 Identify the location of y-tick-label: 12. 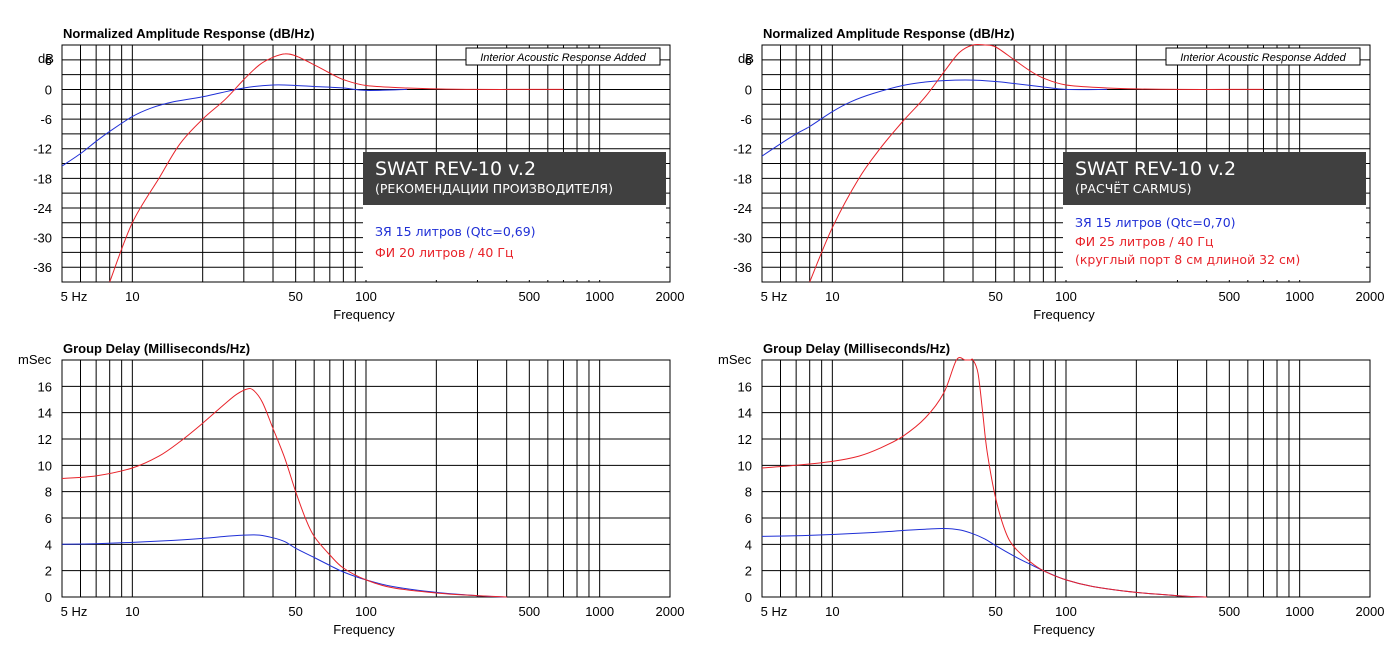
(745, 439).